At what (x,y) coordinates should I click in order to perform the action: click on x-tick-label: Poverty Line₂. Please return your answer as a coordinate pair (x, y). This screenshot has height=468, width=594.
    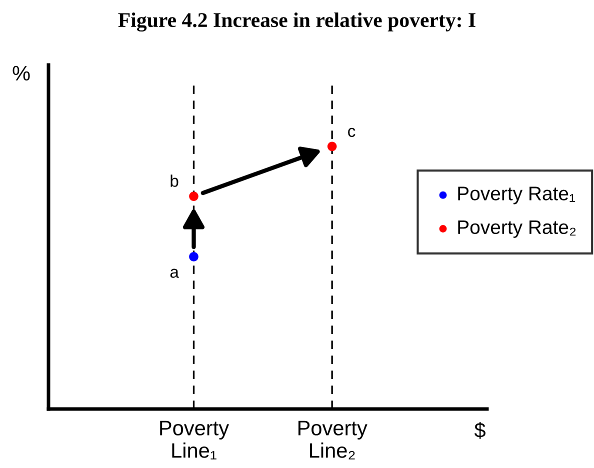
    Looking at the image, I should click on (333, 440).